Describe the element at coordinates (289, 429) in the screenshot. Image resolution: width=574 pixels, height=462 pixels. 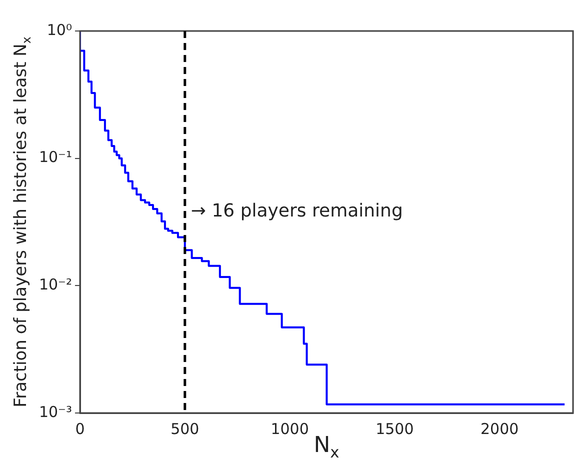
I see `x-tick-label: 1000` at that location.